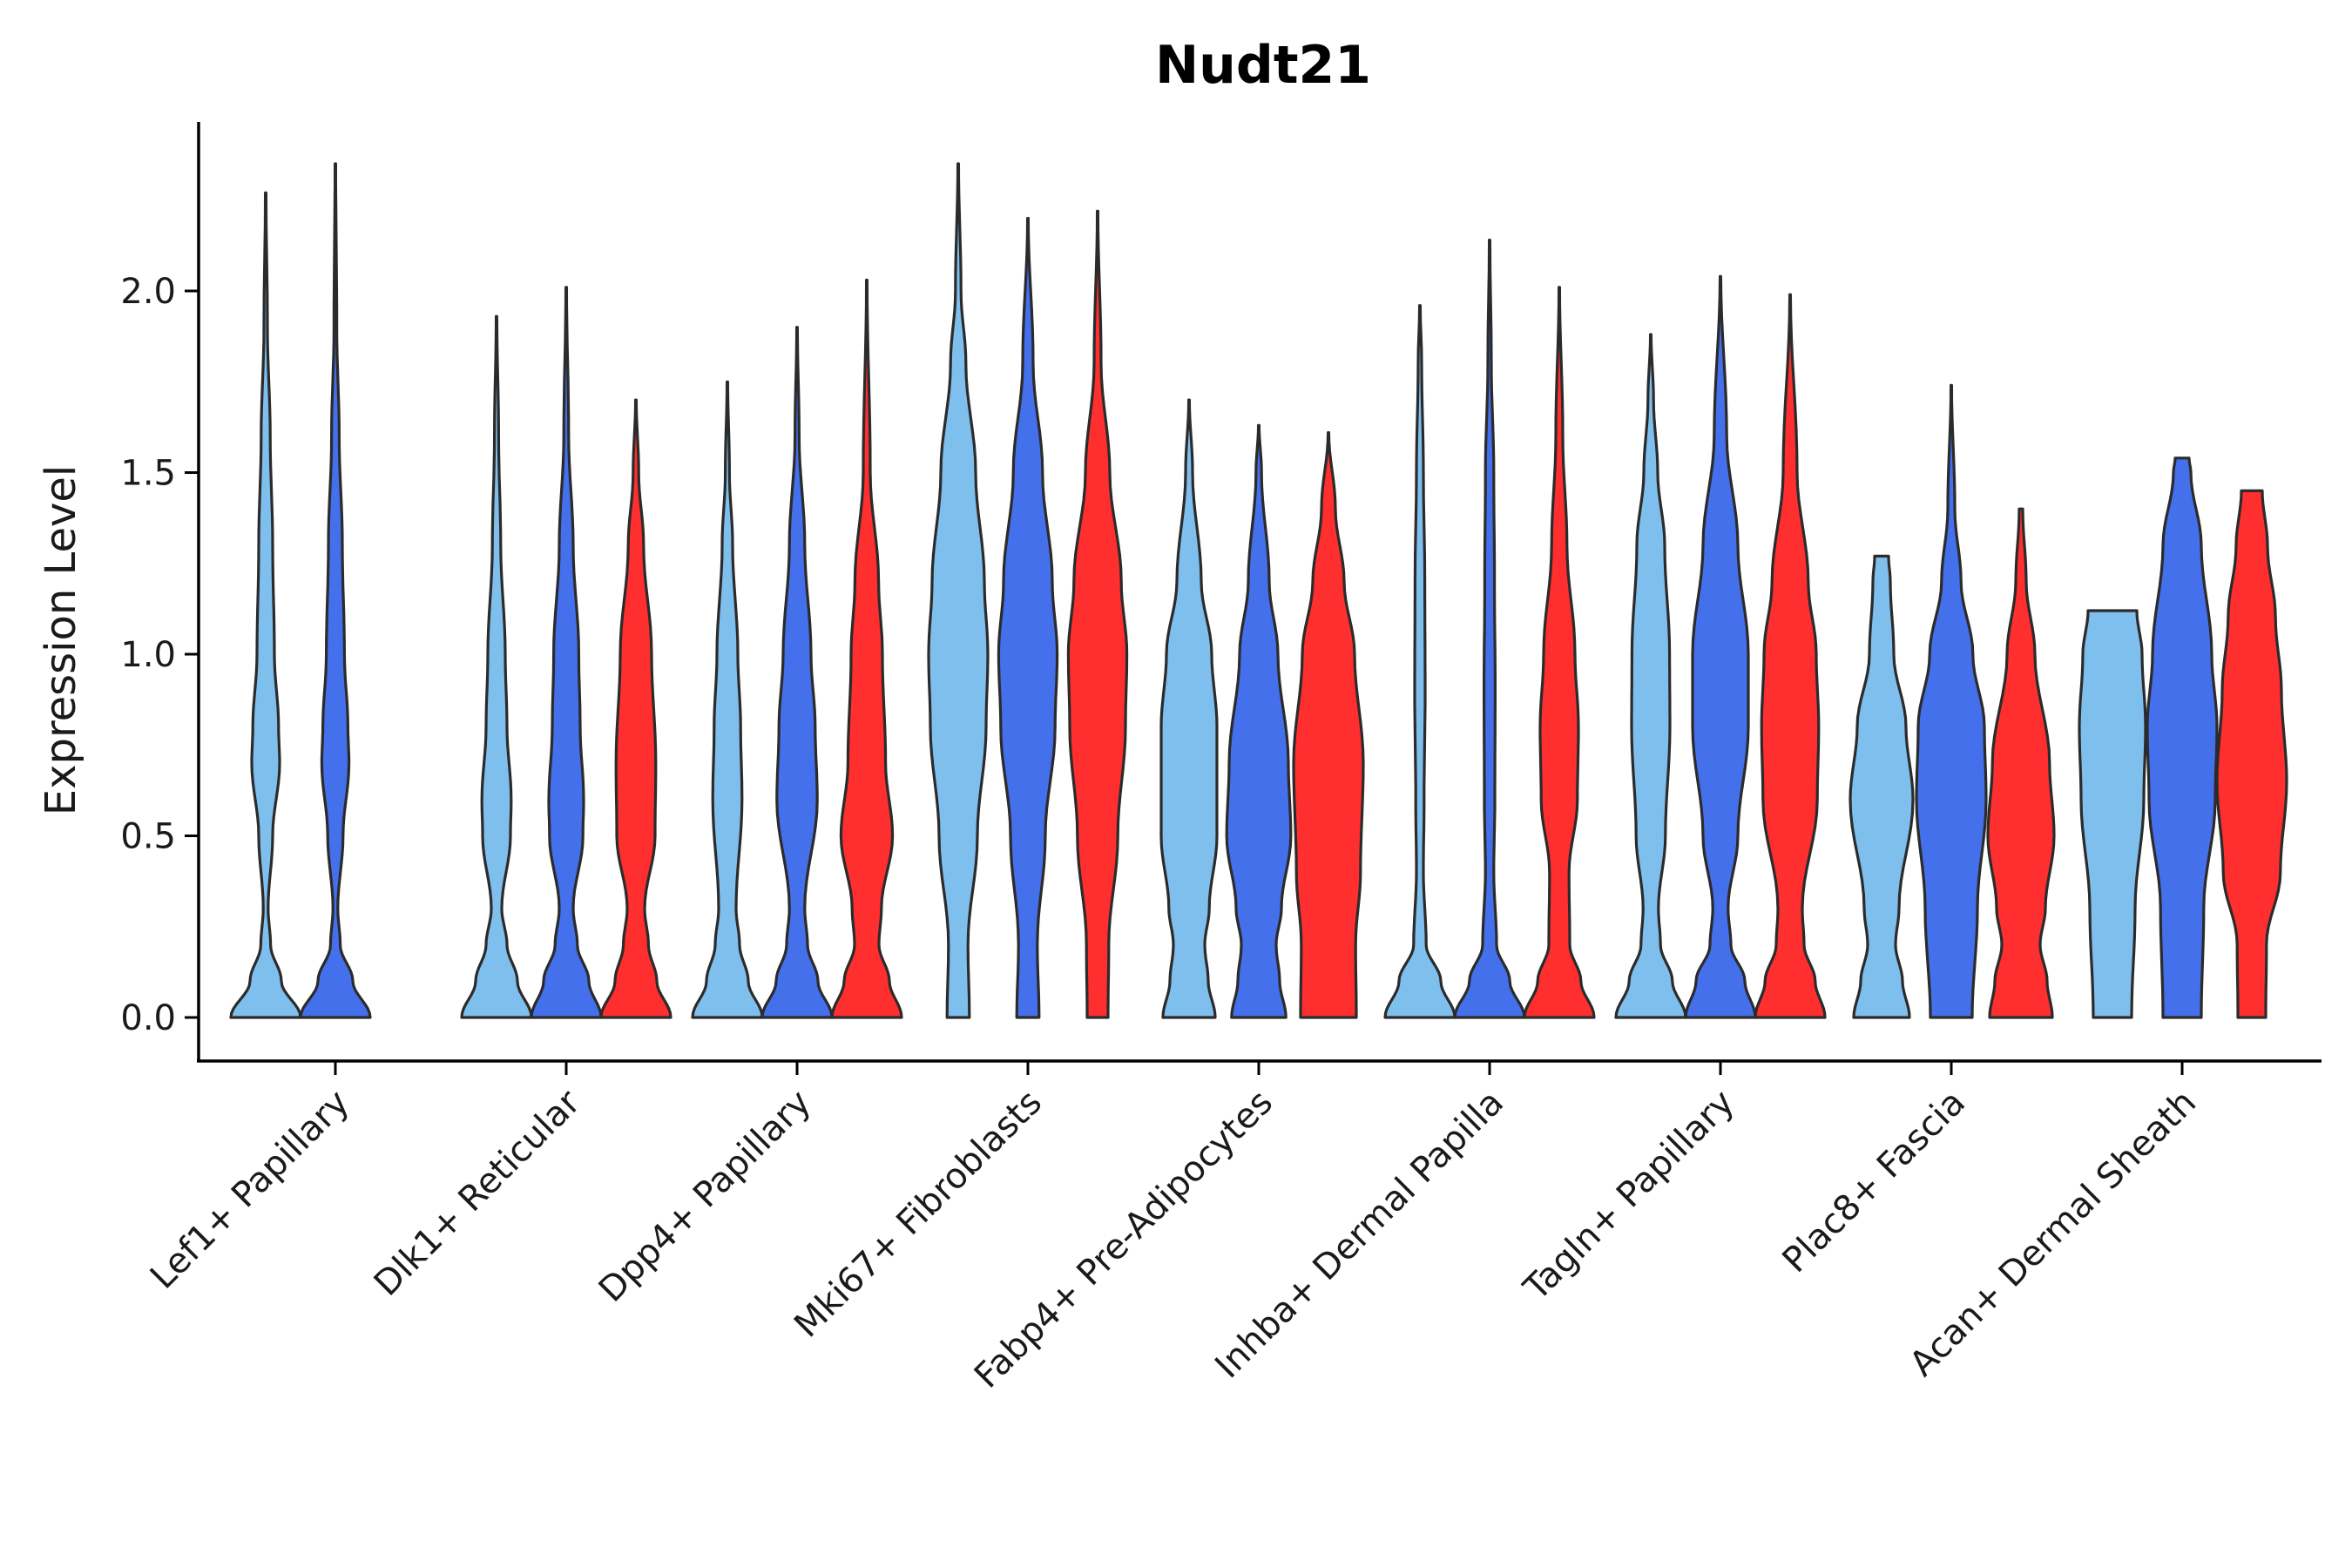  I want to click on x-tick-label: Tagln+ Papillary, so click(1629, 1196).